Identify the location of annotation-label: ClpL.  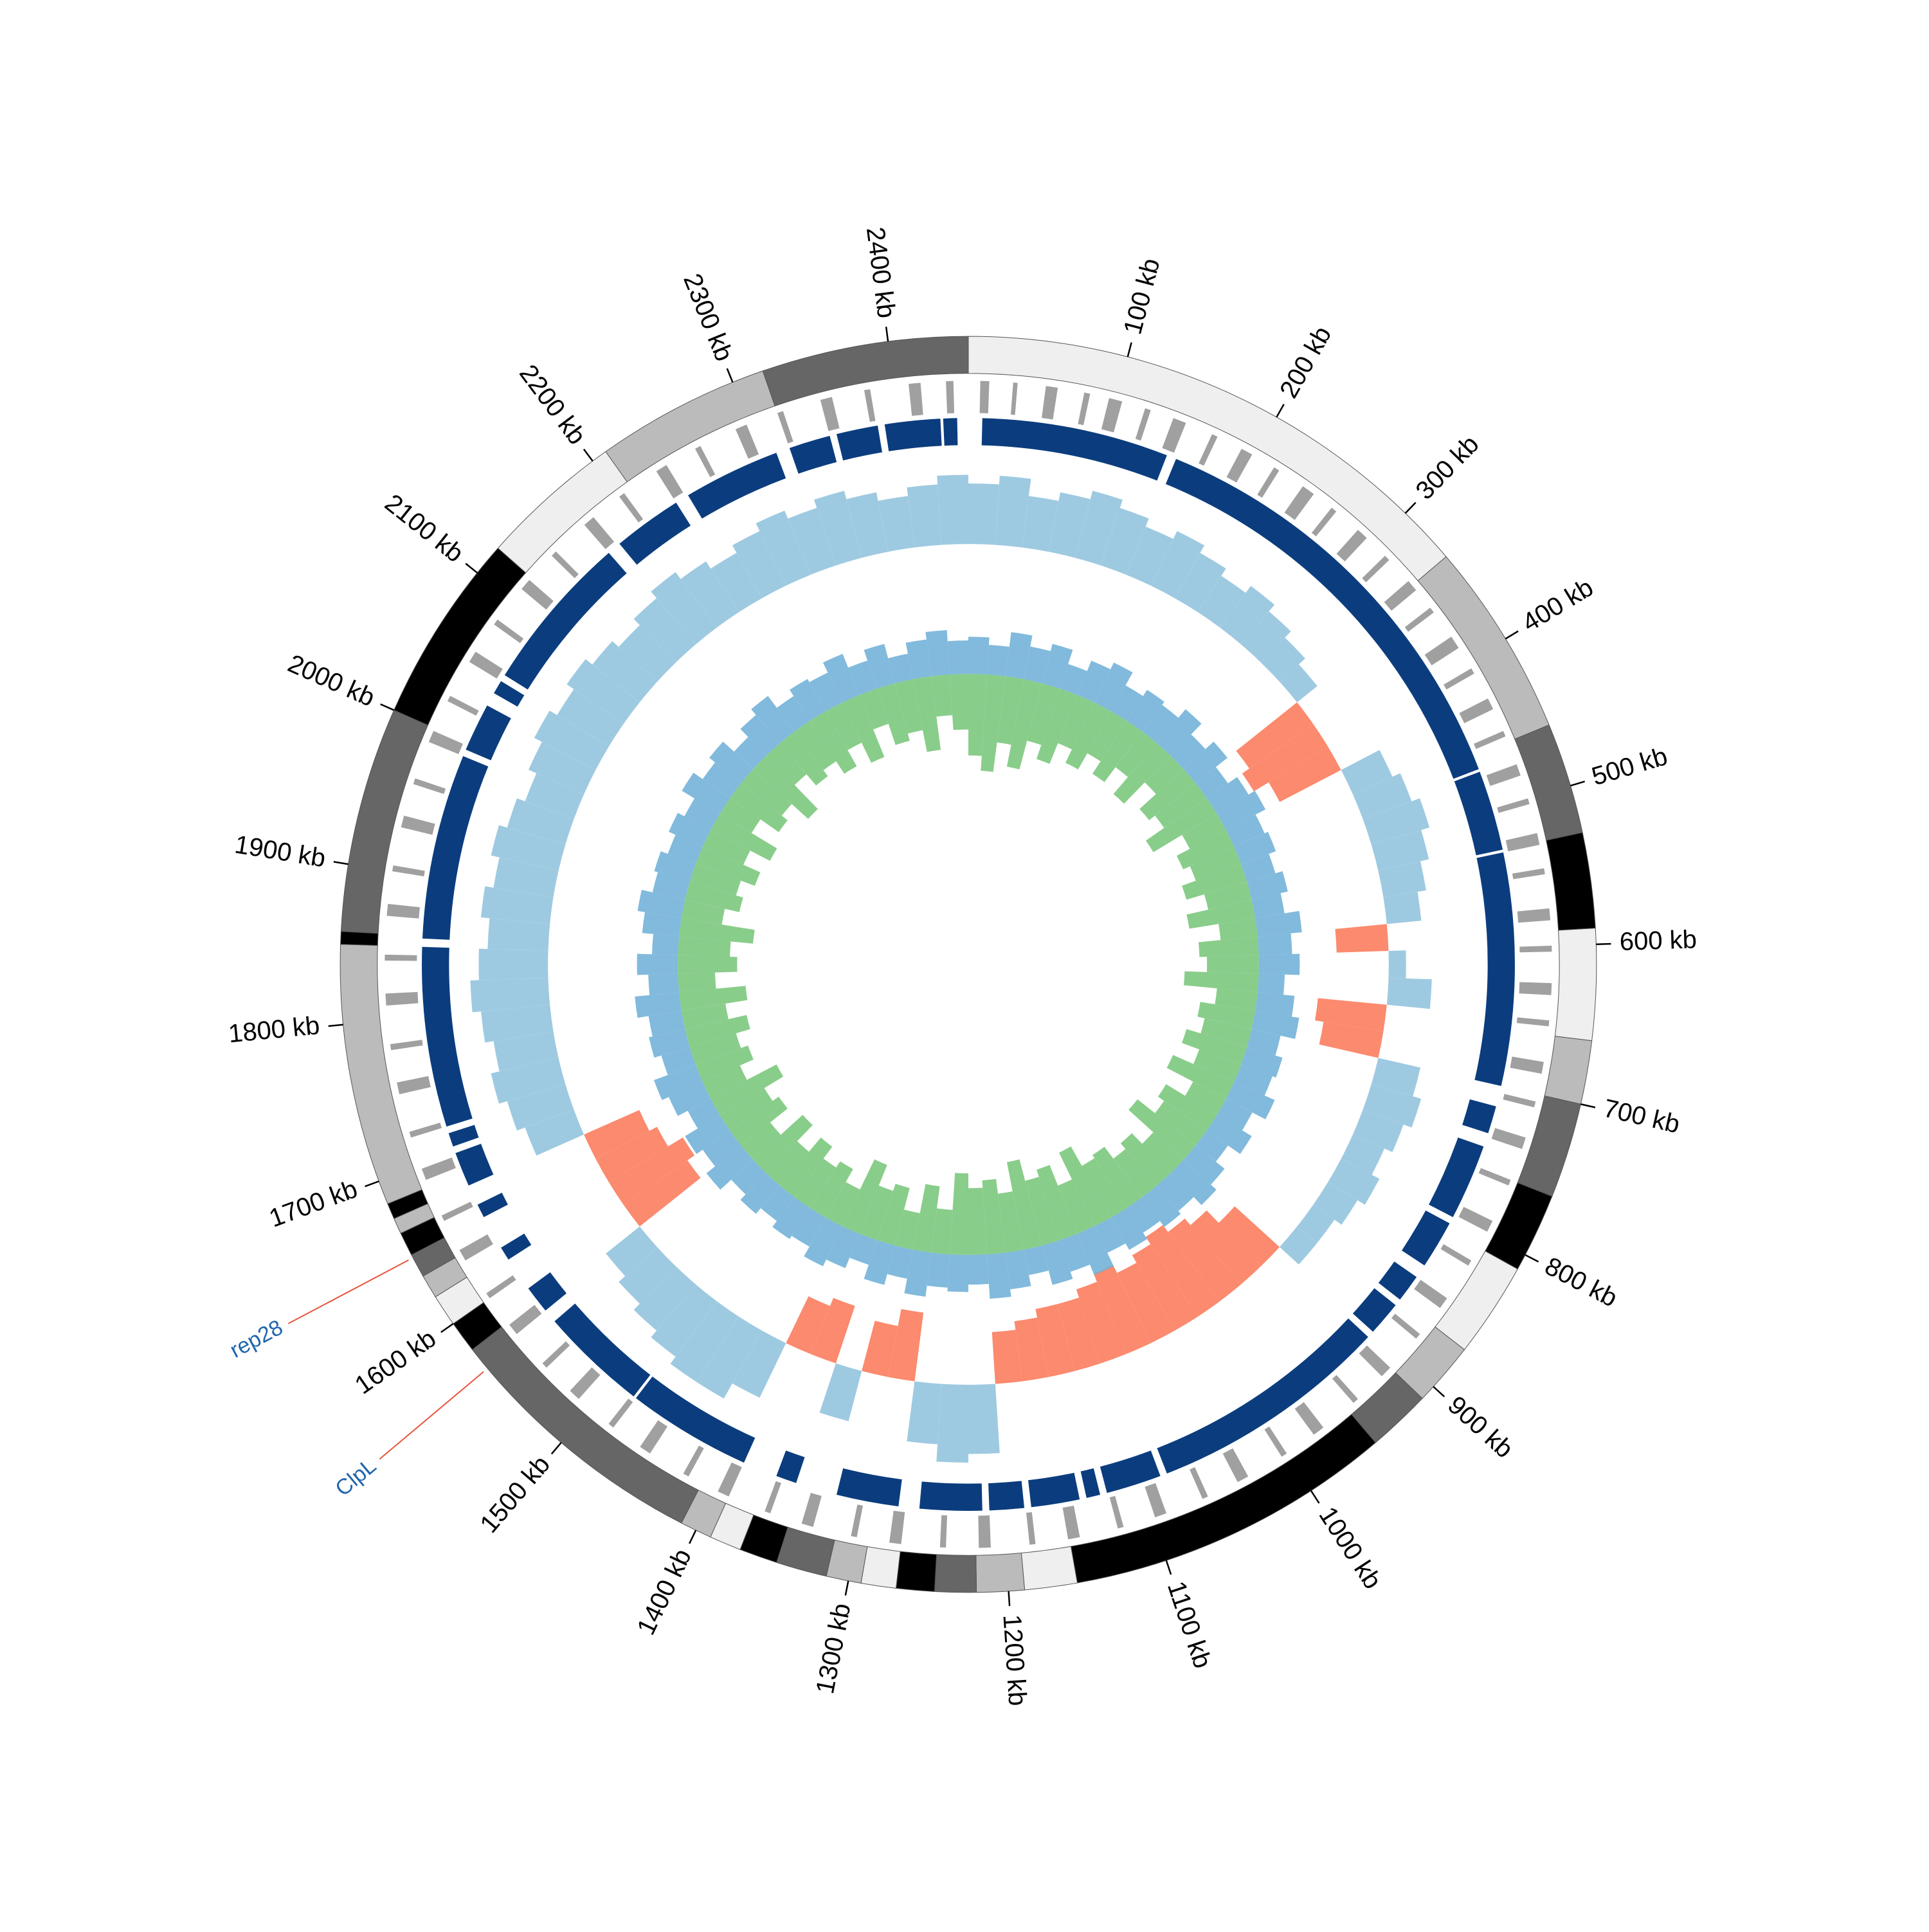
(356, 1477).